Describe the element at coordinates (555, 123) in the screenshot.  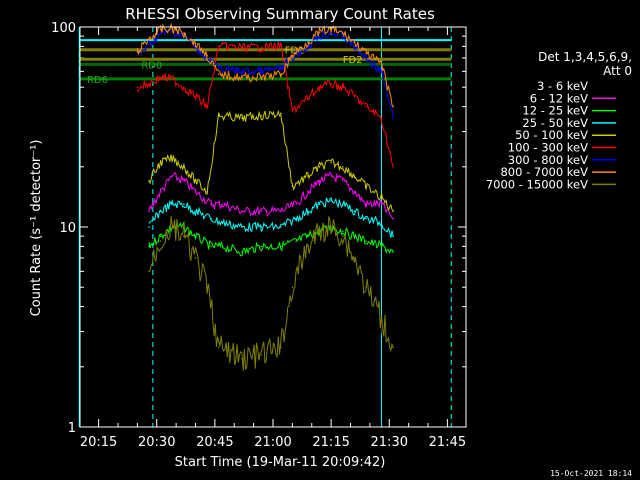
I see `legend-entry-label-3: 25 - 50 keV` at that location.